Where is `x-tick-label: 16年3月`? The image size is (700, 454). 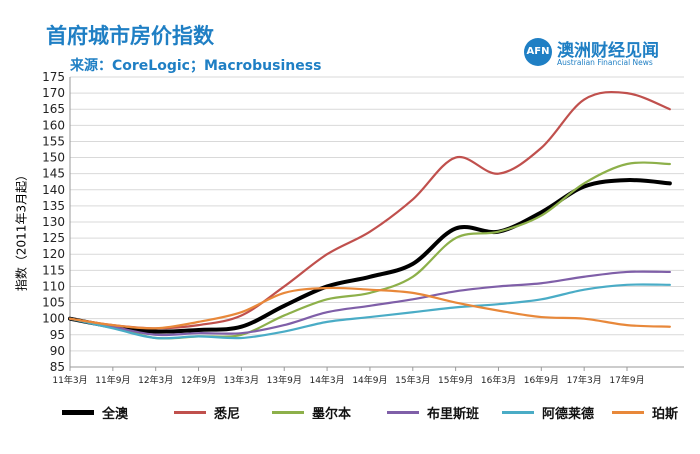
x-tick-label: 16年3月 is located at coordinates (498, 380).